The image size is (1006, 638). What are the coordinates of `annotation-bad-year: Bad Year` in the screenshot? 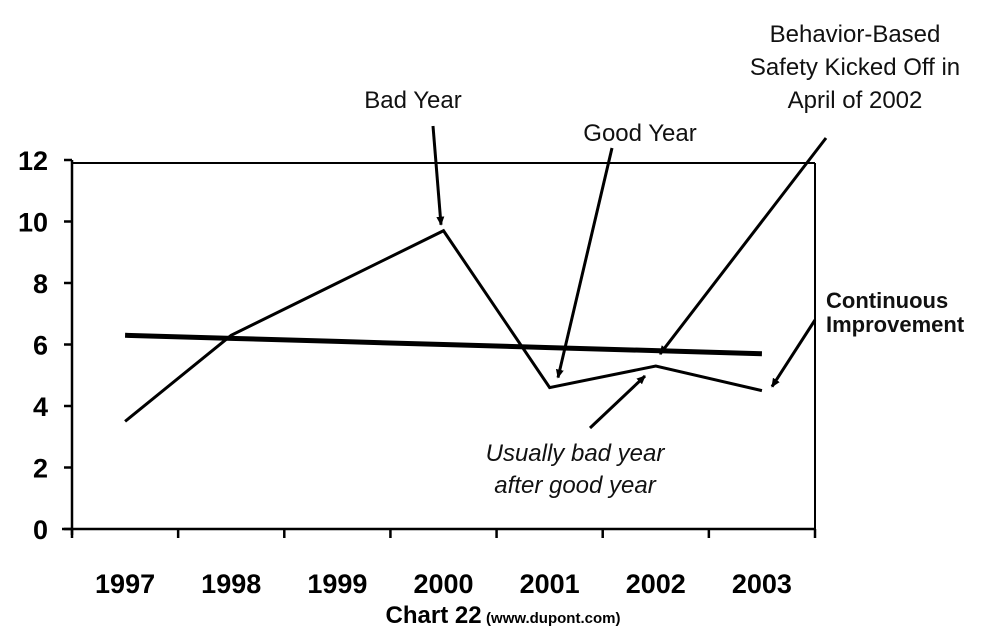 It's located at (412, 100).